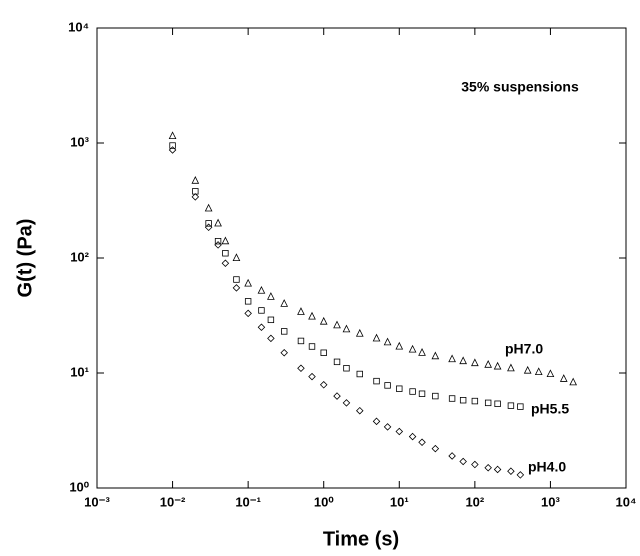  Describe the element at coordinates (550, 501) in the screenshot. I see `x-tick-label: 10³` at that location.